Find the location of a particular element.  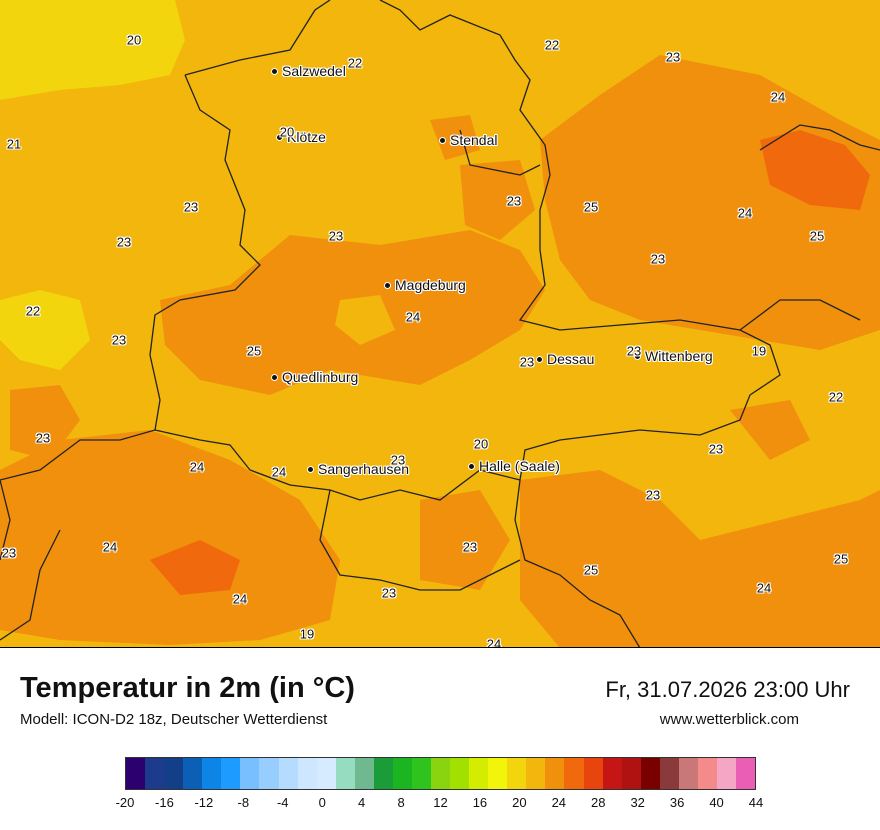

legend-tick-label: 28 is located at coordinates (598, 802).